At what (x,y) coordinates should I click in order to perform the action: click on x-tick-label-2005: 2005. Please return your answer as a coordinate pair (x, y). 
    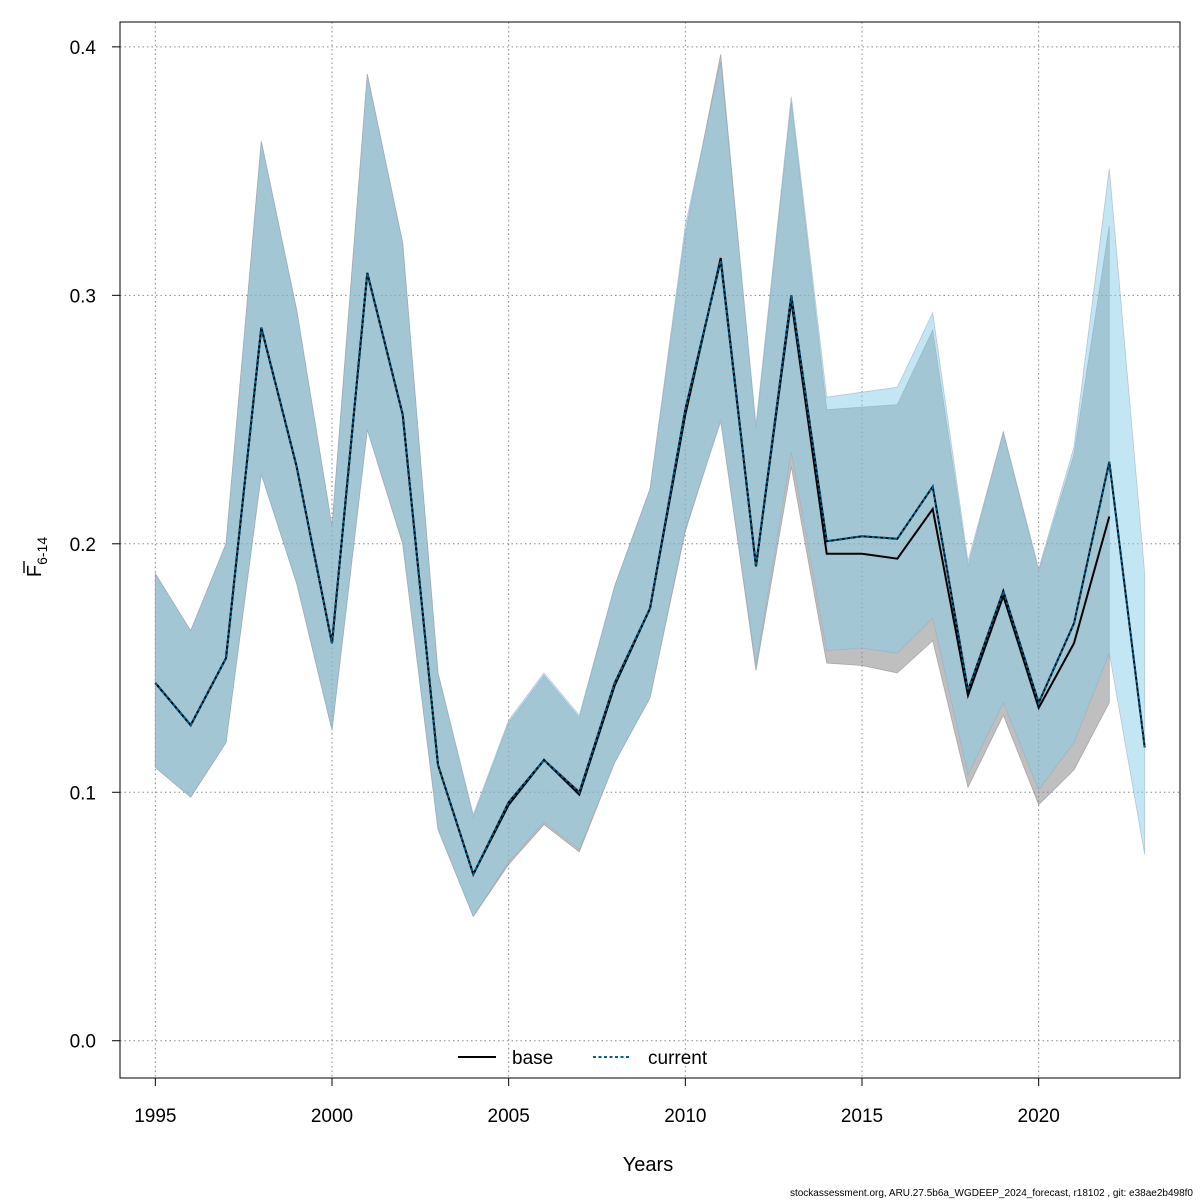
    Looking at the image, I should click on (509, 1116).